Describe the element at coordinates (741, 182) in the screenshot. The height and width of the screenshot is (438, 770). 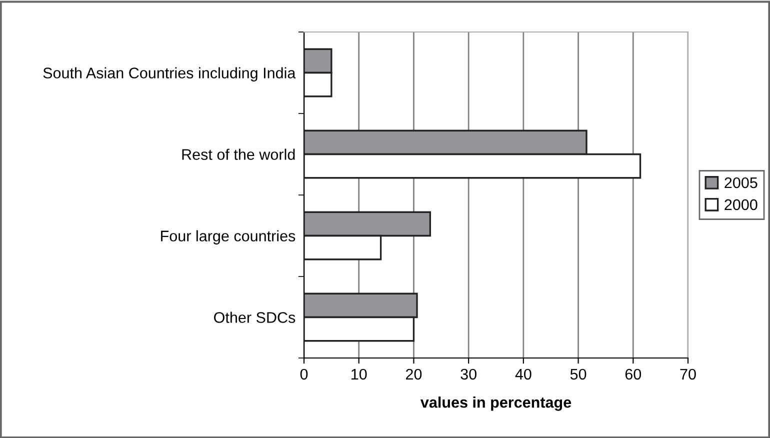
I see `legend-label: 2005` at that location.